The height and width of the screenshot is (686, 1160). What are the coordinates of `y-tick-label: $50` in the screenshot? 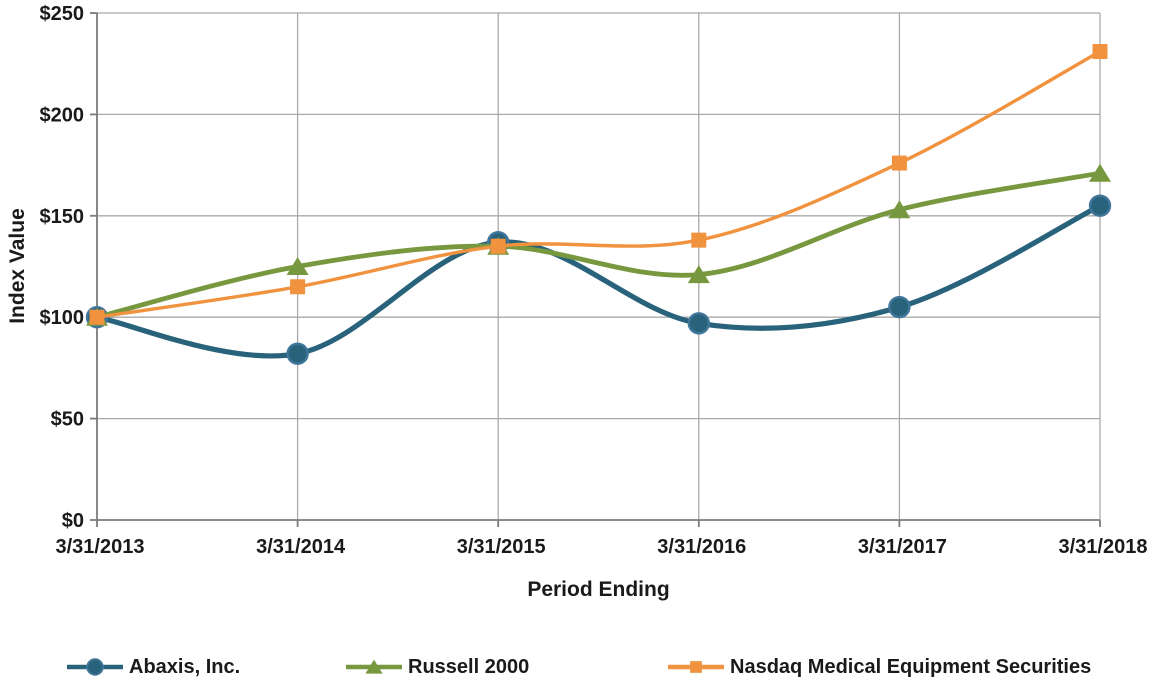 It's located at (67, 420).